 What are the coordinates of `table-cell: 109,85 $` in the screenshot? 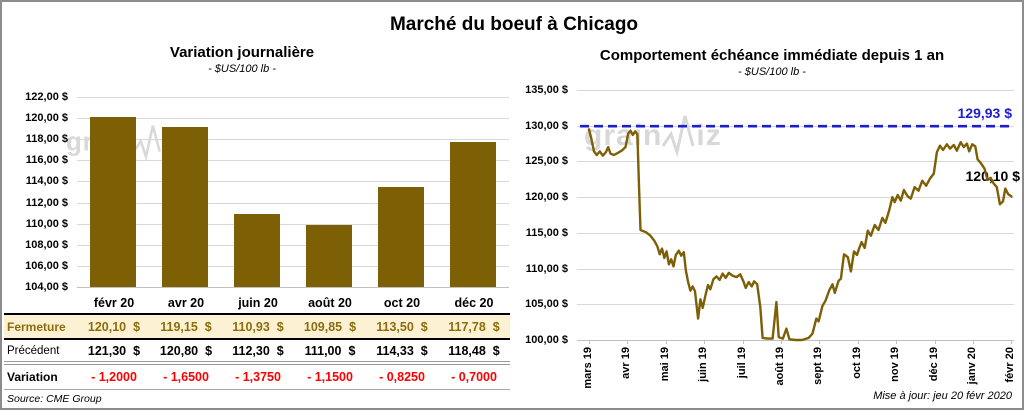 It's located at (330, 326).